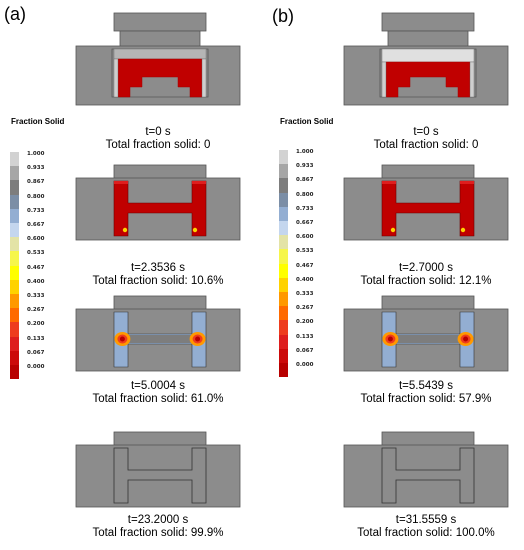 The width and height of the screenshot is (524, 550). Describe the element at coordinates (36, 352) in the screenshot. I see `legend-a-tick-label: 0.067` at that location.